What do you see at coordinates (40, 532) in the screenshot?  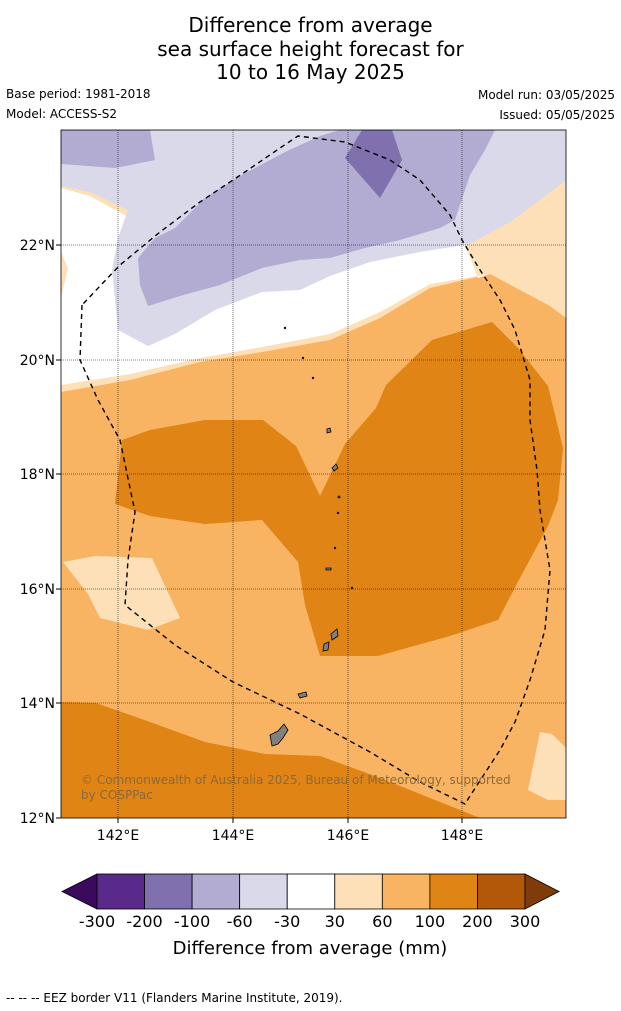 I see `lat-axis: 22°N 20°N 18°N 16°N 14°N 12°N` at bounding box center [40, 532].